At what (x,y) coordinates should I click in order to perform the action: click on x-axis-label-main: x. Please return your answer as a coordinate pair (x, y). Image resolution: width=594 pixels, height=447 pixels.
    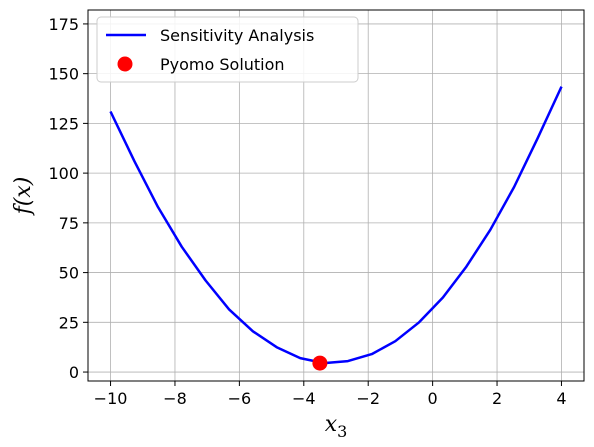
    Looking at the image, I should click on (331, 424).